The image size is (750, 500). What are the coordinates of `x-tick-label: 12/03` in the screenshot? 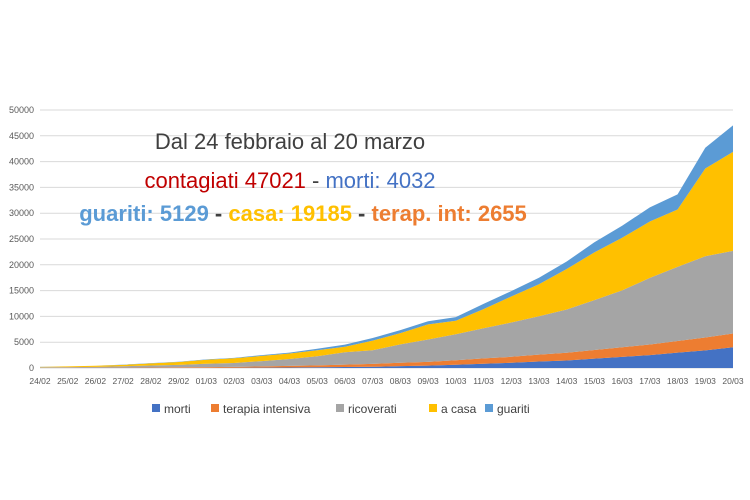 It's located at (512, 381).